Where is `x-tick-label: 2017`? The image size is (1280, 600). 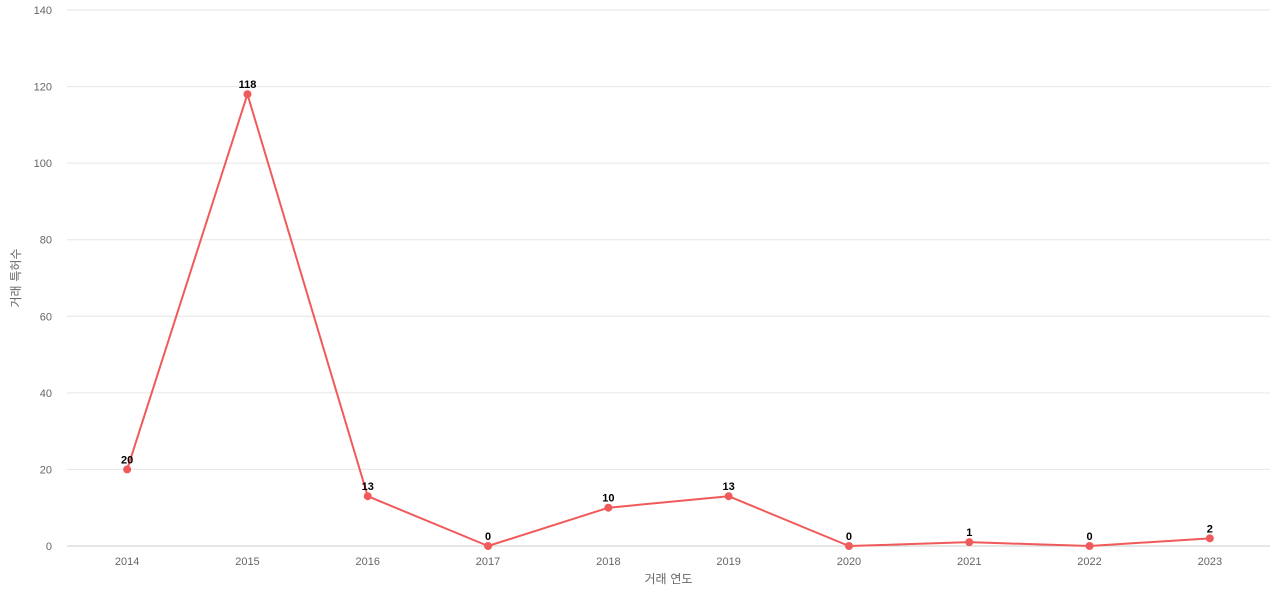 x-tick-label: 2017 is located at coordinates (488, 562).